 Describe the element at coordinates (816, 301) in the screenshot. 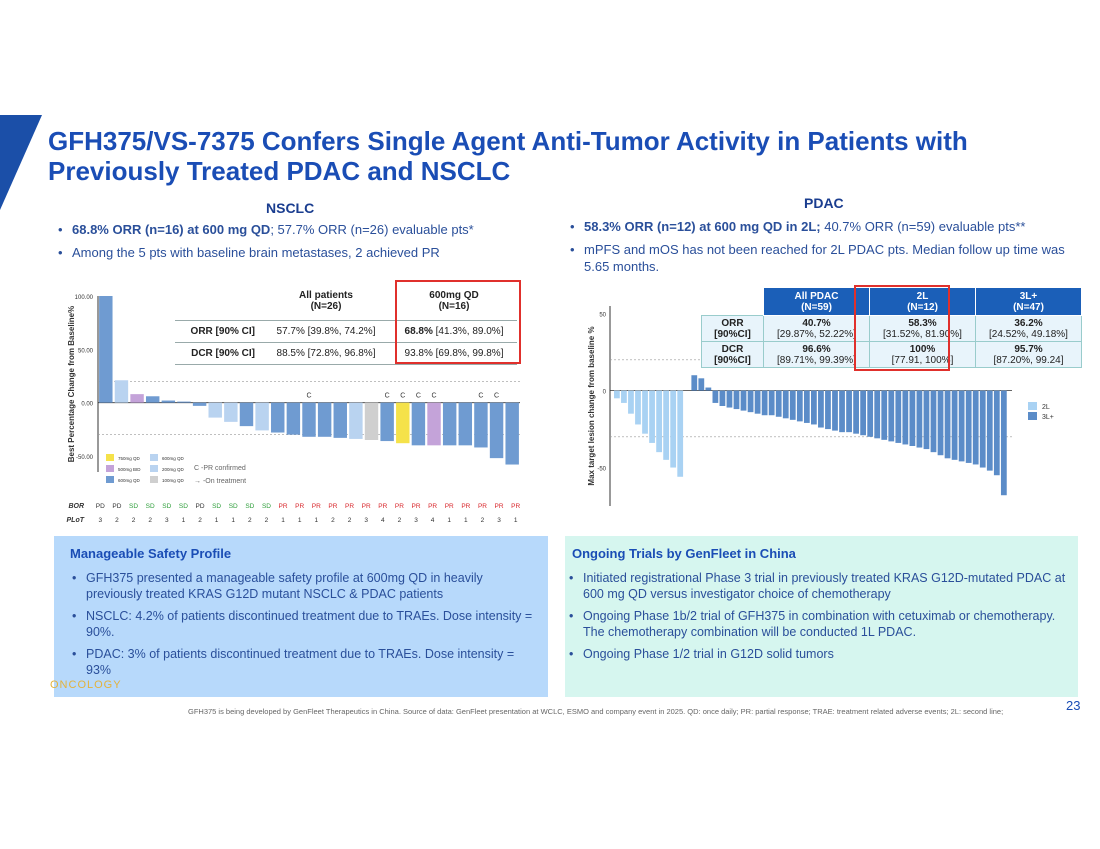

I see `pdac-col-all: All PDAC (N=59)` at that location.